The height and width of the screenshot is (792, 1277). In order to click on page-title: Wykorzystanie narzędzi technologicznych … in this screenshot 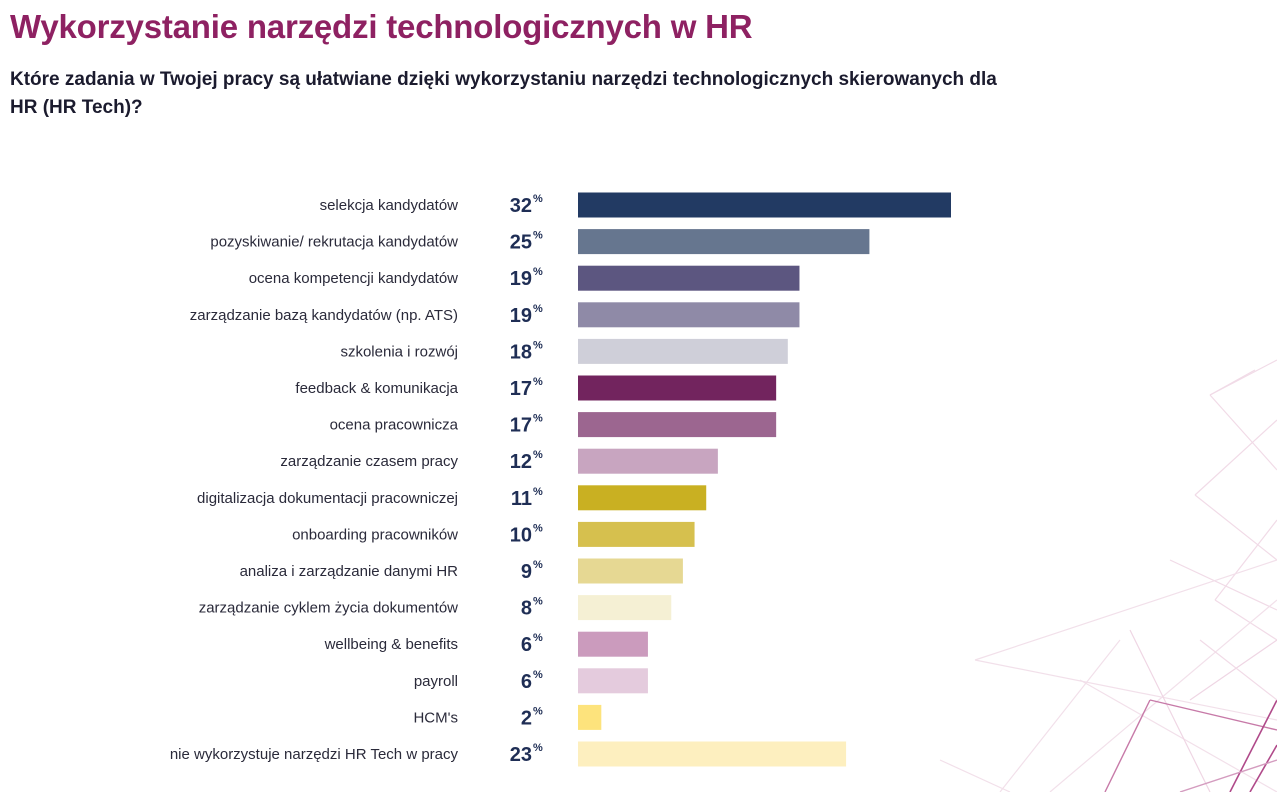, I will do `click(381, 26)`.